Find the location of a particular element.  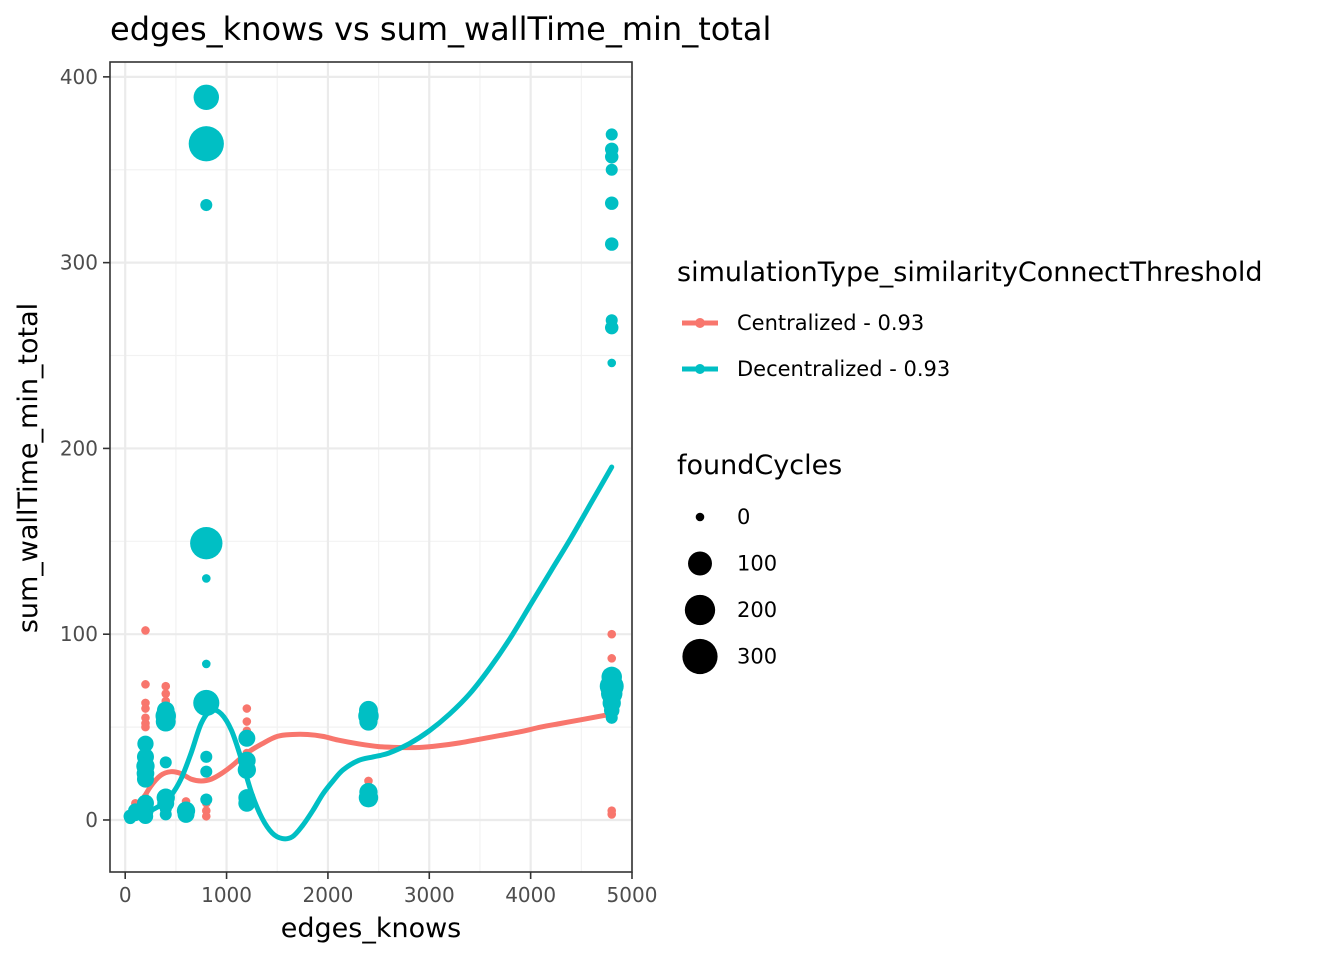

x-tick-label: 4000 is located at coordinates (530, 895).